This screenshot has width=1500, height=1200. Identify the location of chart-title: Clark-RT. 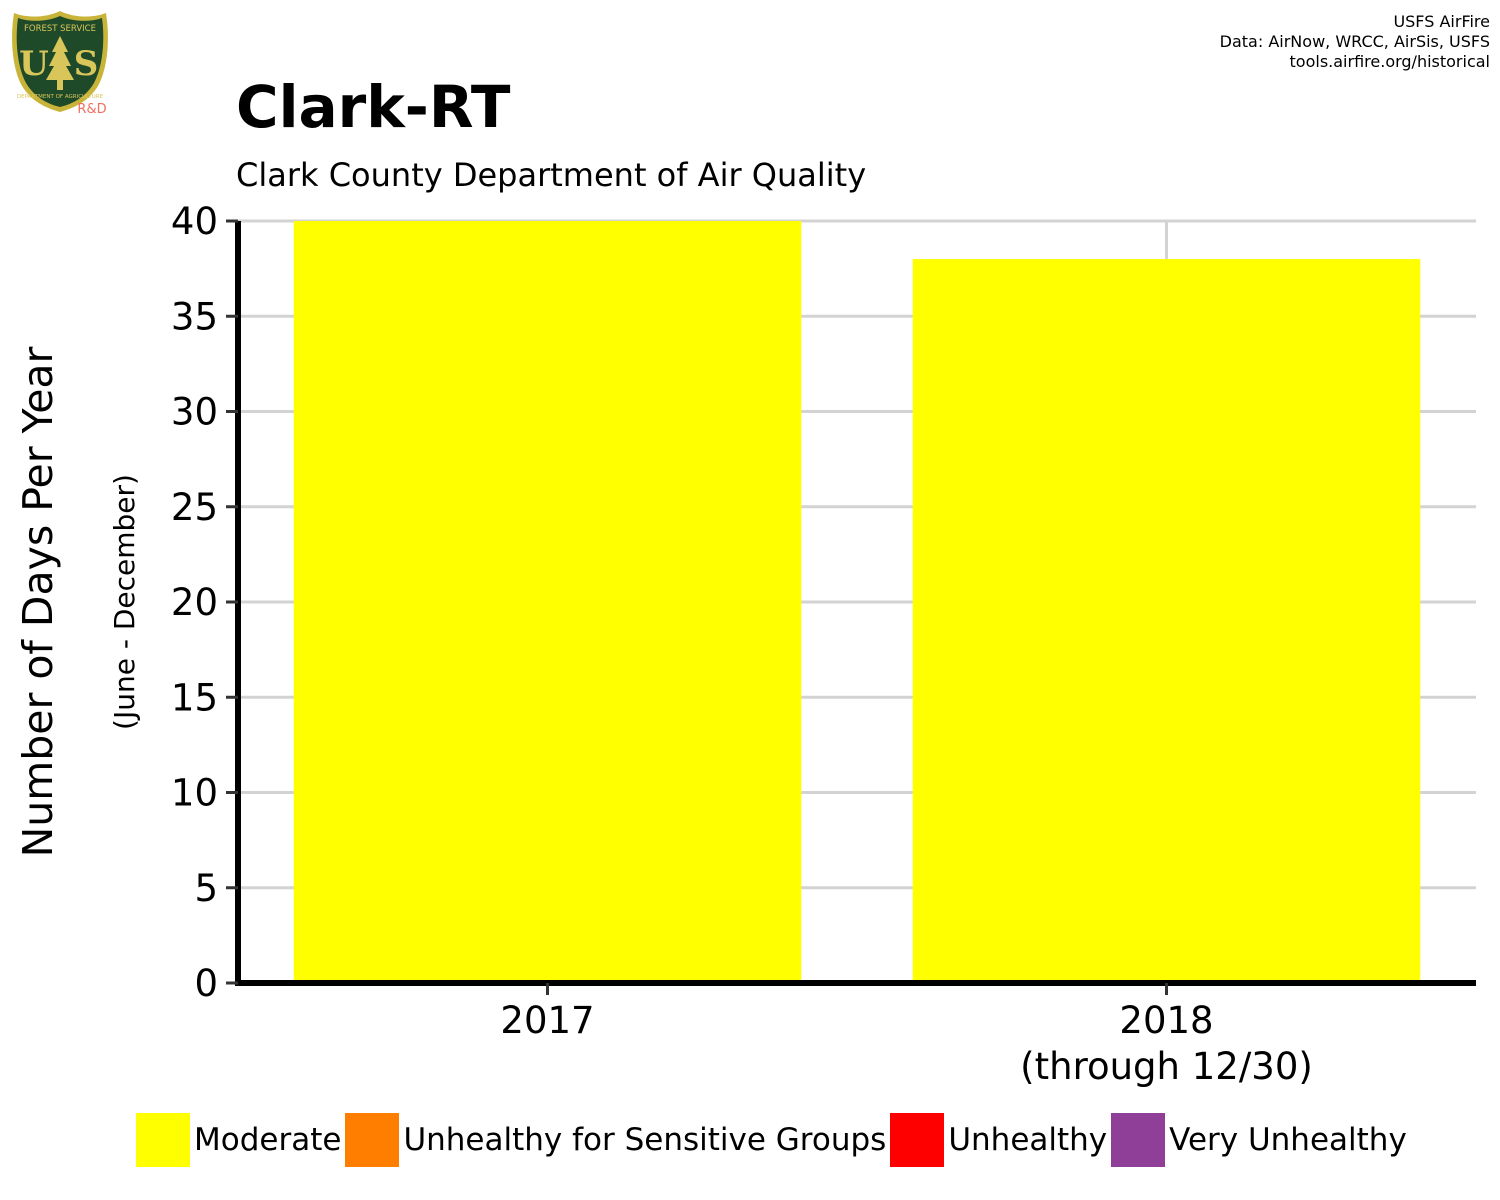
(373, 107).